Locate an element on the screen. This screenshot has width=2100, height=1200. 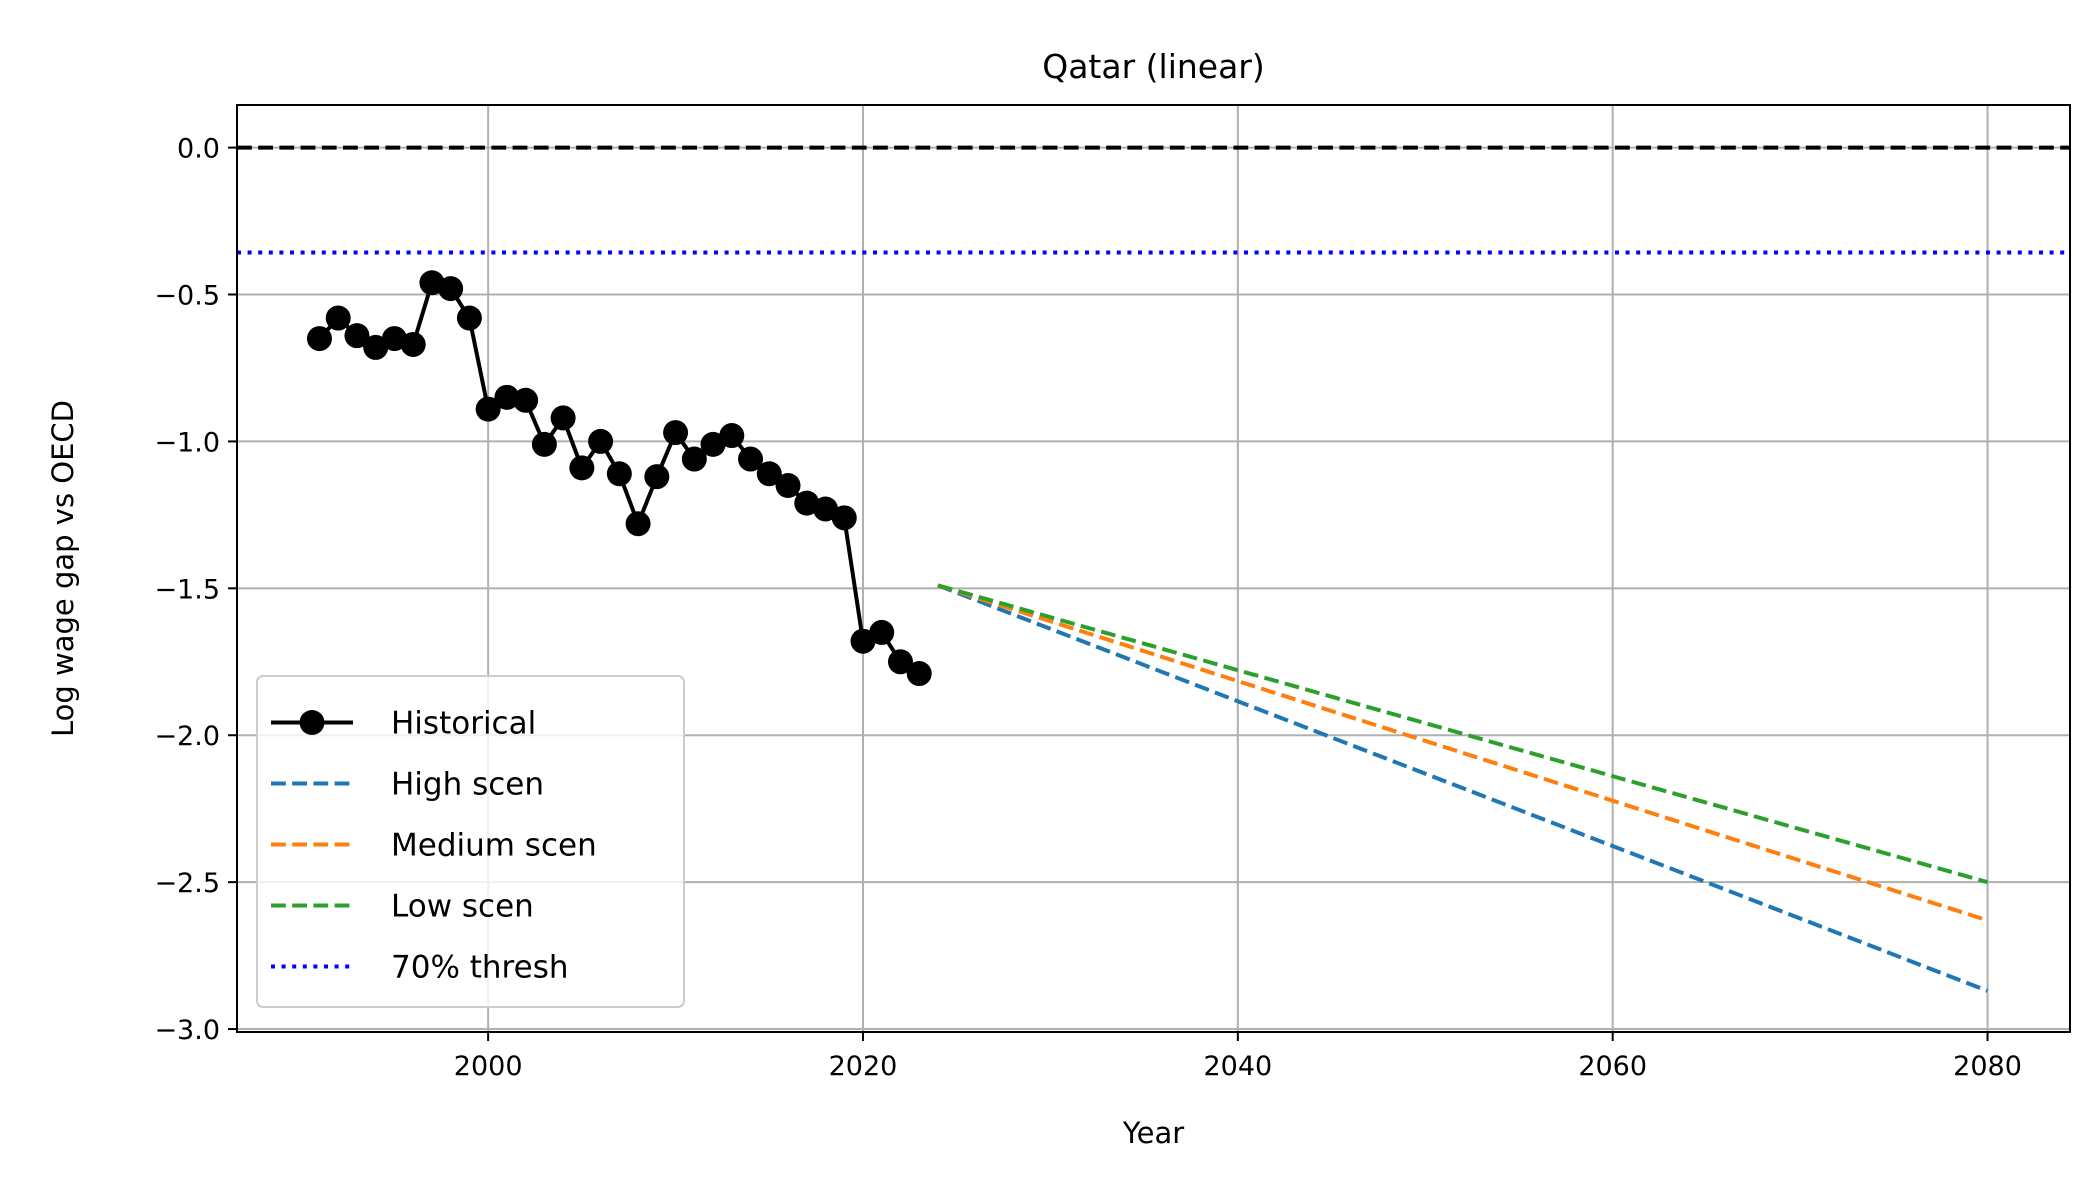
medium-scen-line is located at coordinates (1463, 753).